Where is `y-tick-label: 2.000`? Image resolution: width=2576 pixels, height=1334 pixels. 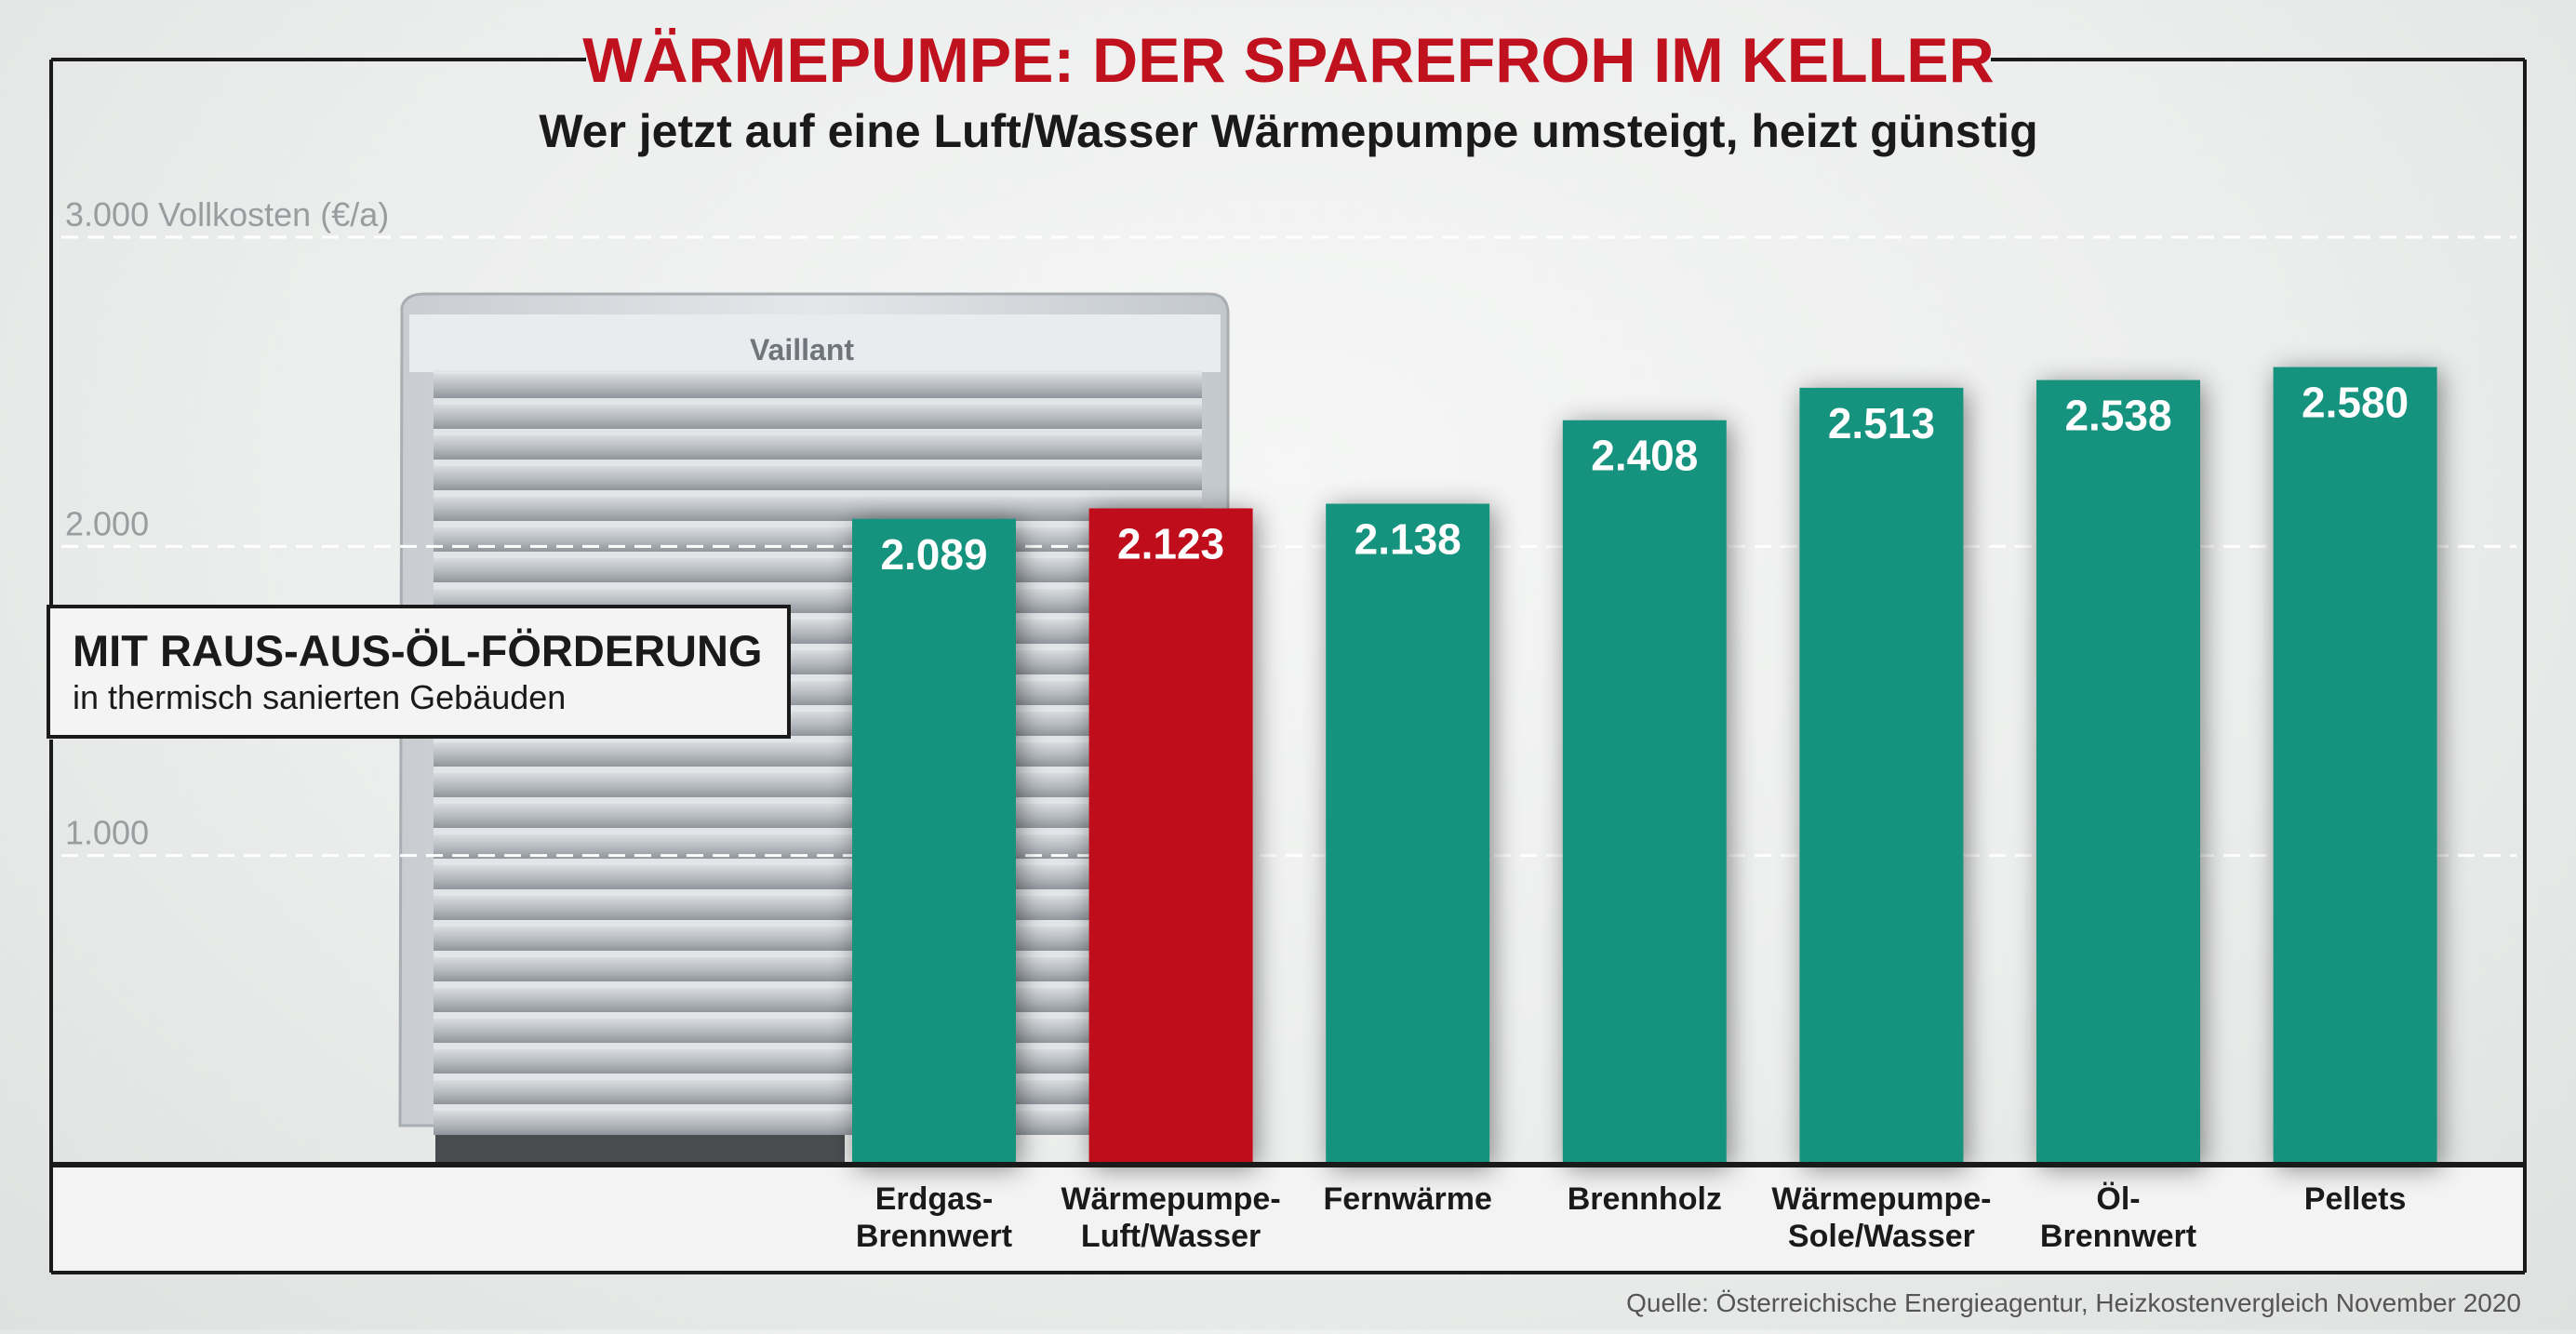 y-tick-label: 2.000 is located at coordinates (107, 523).